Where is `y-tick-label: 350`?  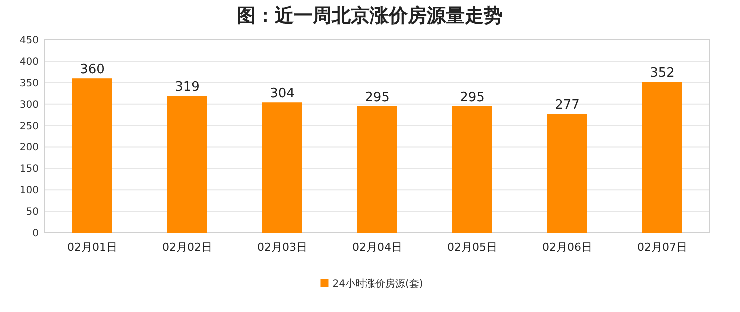
y-tick-label: 350 is located at coordinates (29, 84).